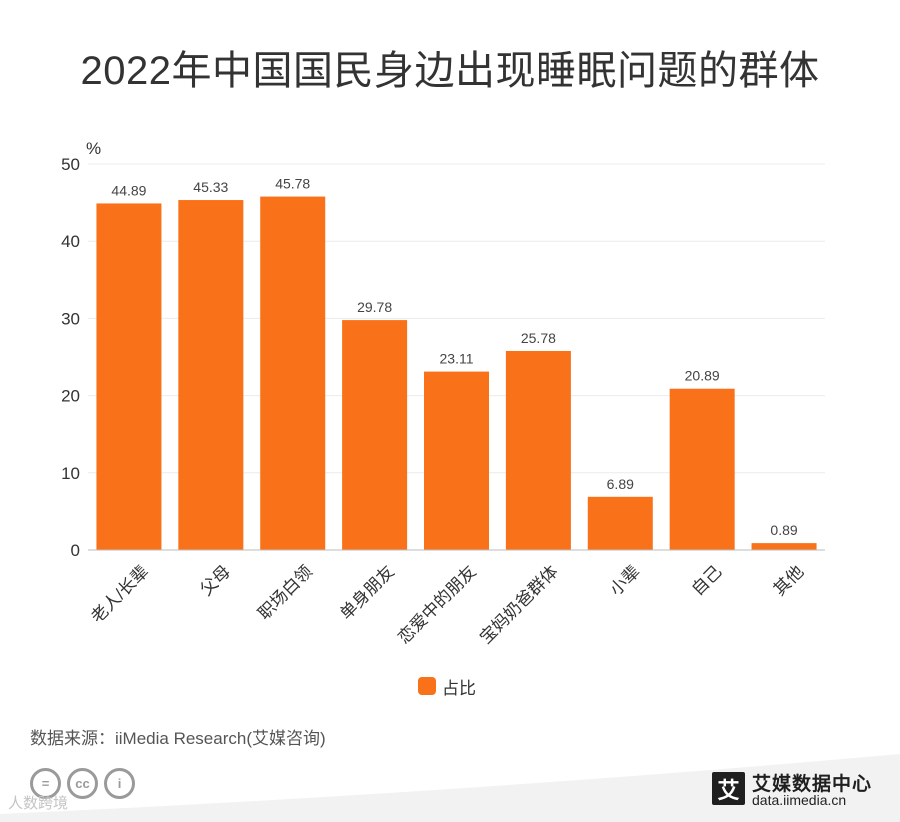 The image size is (900, 822). I want to click on y-tick-label: 30, so click(70, 318).